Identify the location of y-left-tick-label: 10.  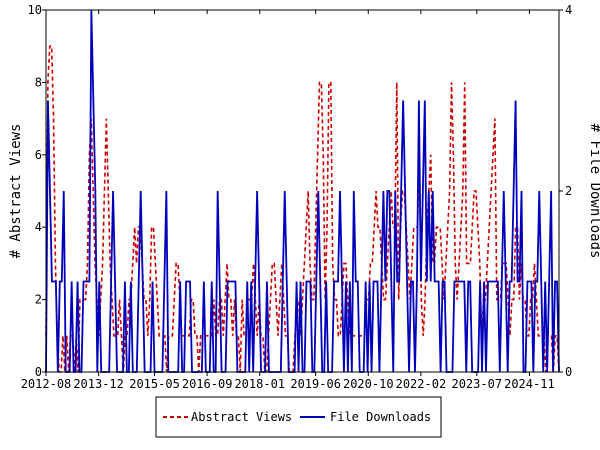
(35, 10).